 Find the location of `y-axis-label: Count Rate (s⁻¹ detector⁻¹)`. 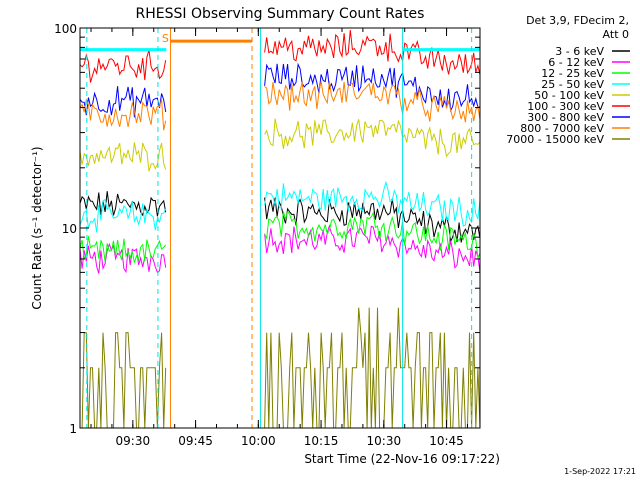

y-axis-label: Count Rate (s⁻¹ detector⁻¹) is located at coordinates (37, 227).